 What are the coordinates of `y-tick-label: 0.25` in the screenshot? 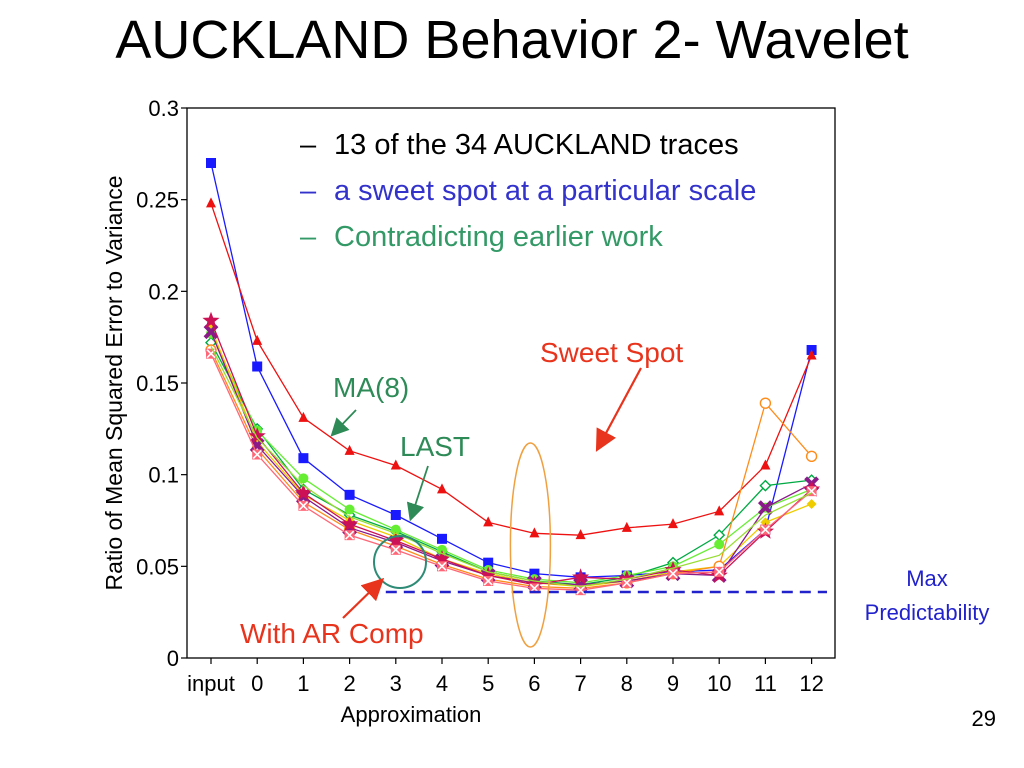 It's located at (157, 200).